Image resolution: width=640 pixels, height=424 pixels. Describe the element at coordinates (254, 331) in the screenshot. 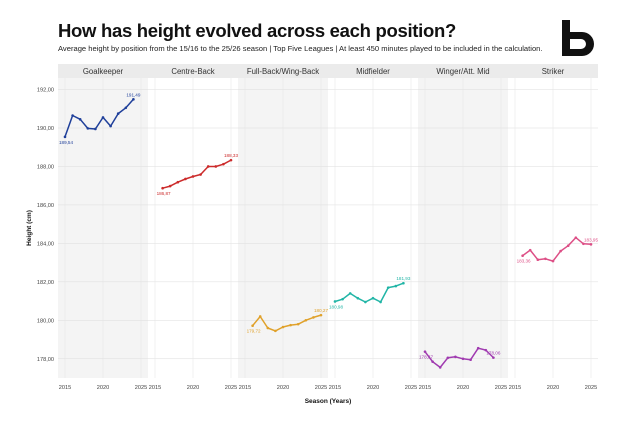

I see `start-value-label: 179,72` at that location.